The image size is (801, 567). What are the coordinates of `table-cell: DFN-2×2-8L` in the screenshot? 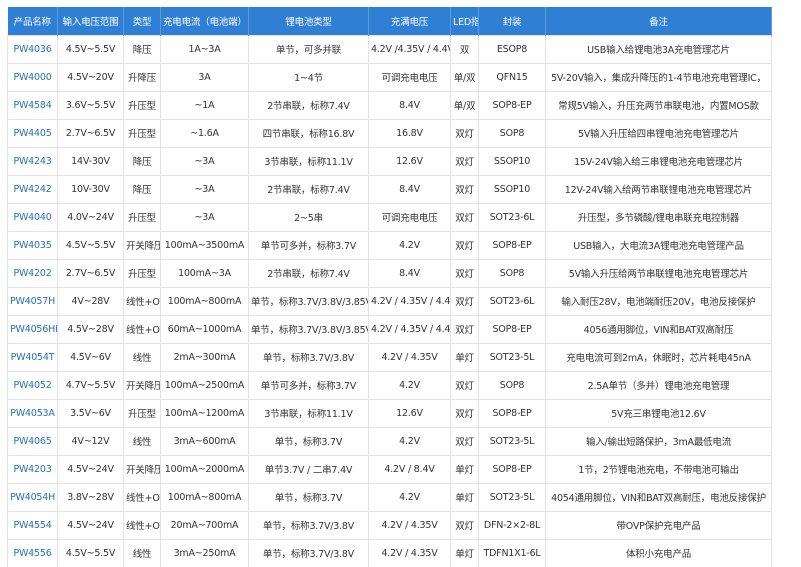 It's located at (512, 525).